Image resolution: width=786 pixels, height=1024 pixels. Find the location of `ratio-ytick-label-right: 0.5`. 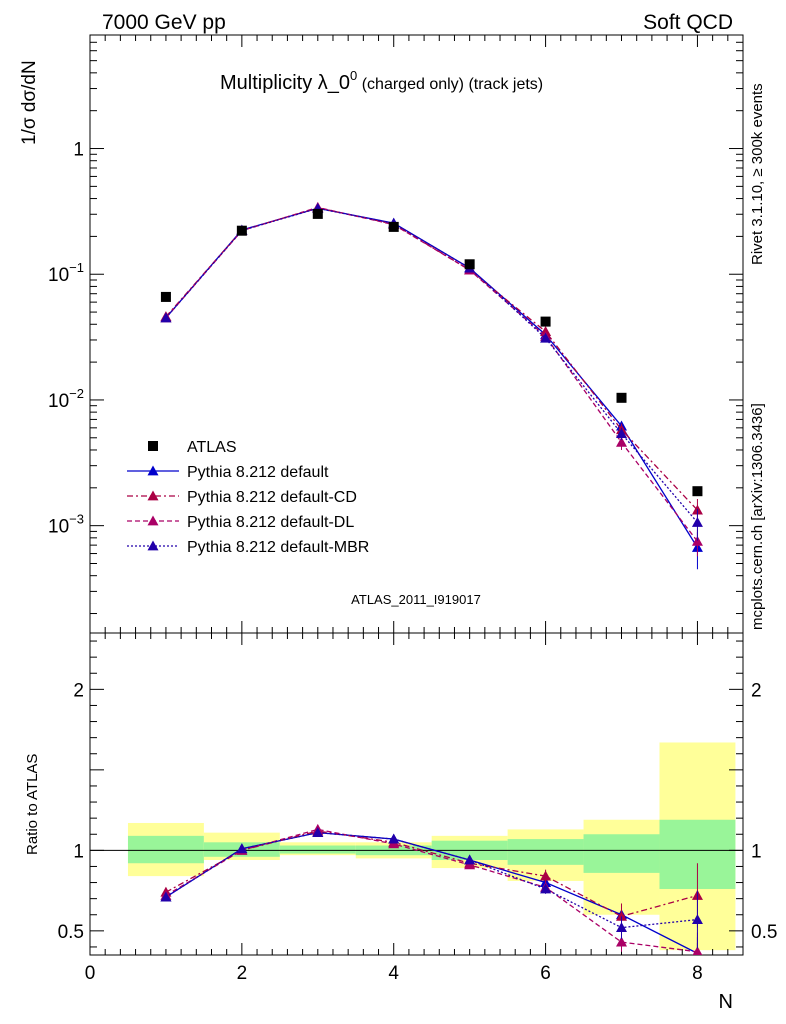

ratio-ytick-label-right: 0.5 is located at coordinates (764, 932).